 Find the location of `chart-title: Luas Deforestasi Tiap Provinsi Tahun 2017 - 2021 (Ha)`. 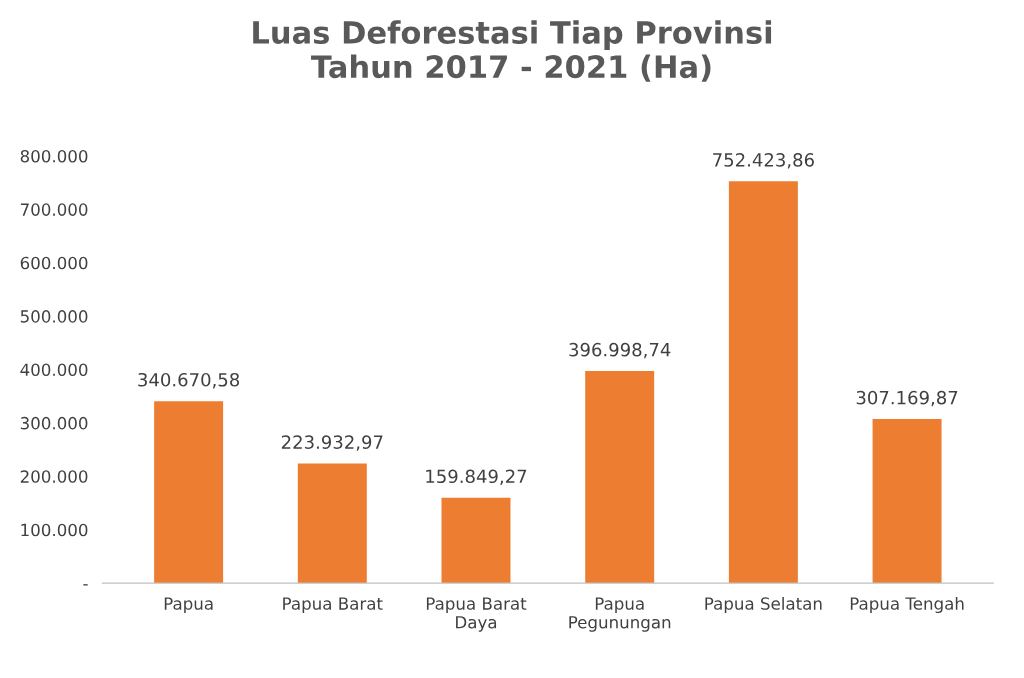

chart-title: Luas Deforestasi Tiap Provinsi Tahun 2017 - 2021 (Ha) is located at coordinates (512, 51).